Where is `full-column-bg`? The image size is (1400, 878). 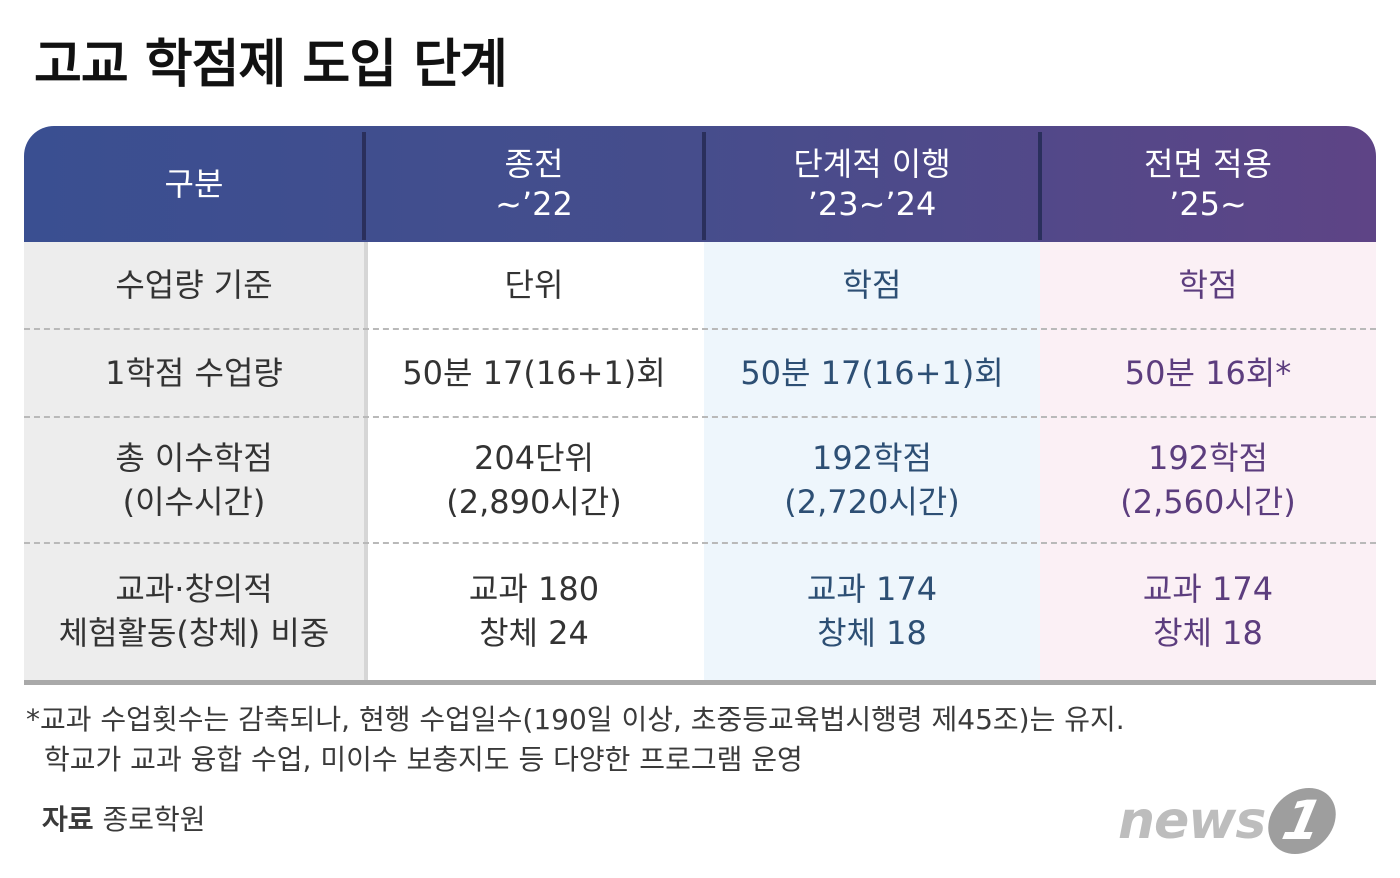
full-column-bg is located at coordinates (1208, 462).